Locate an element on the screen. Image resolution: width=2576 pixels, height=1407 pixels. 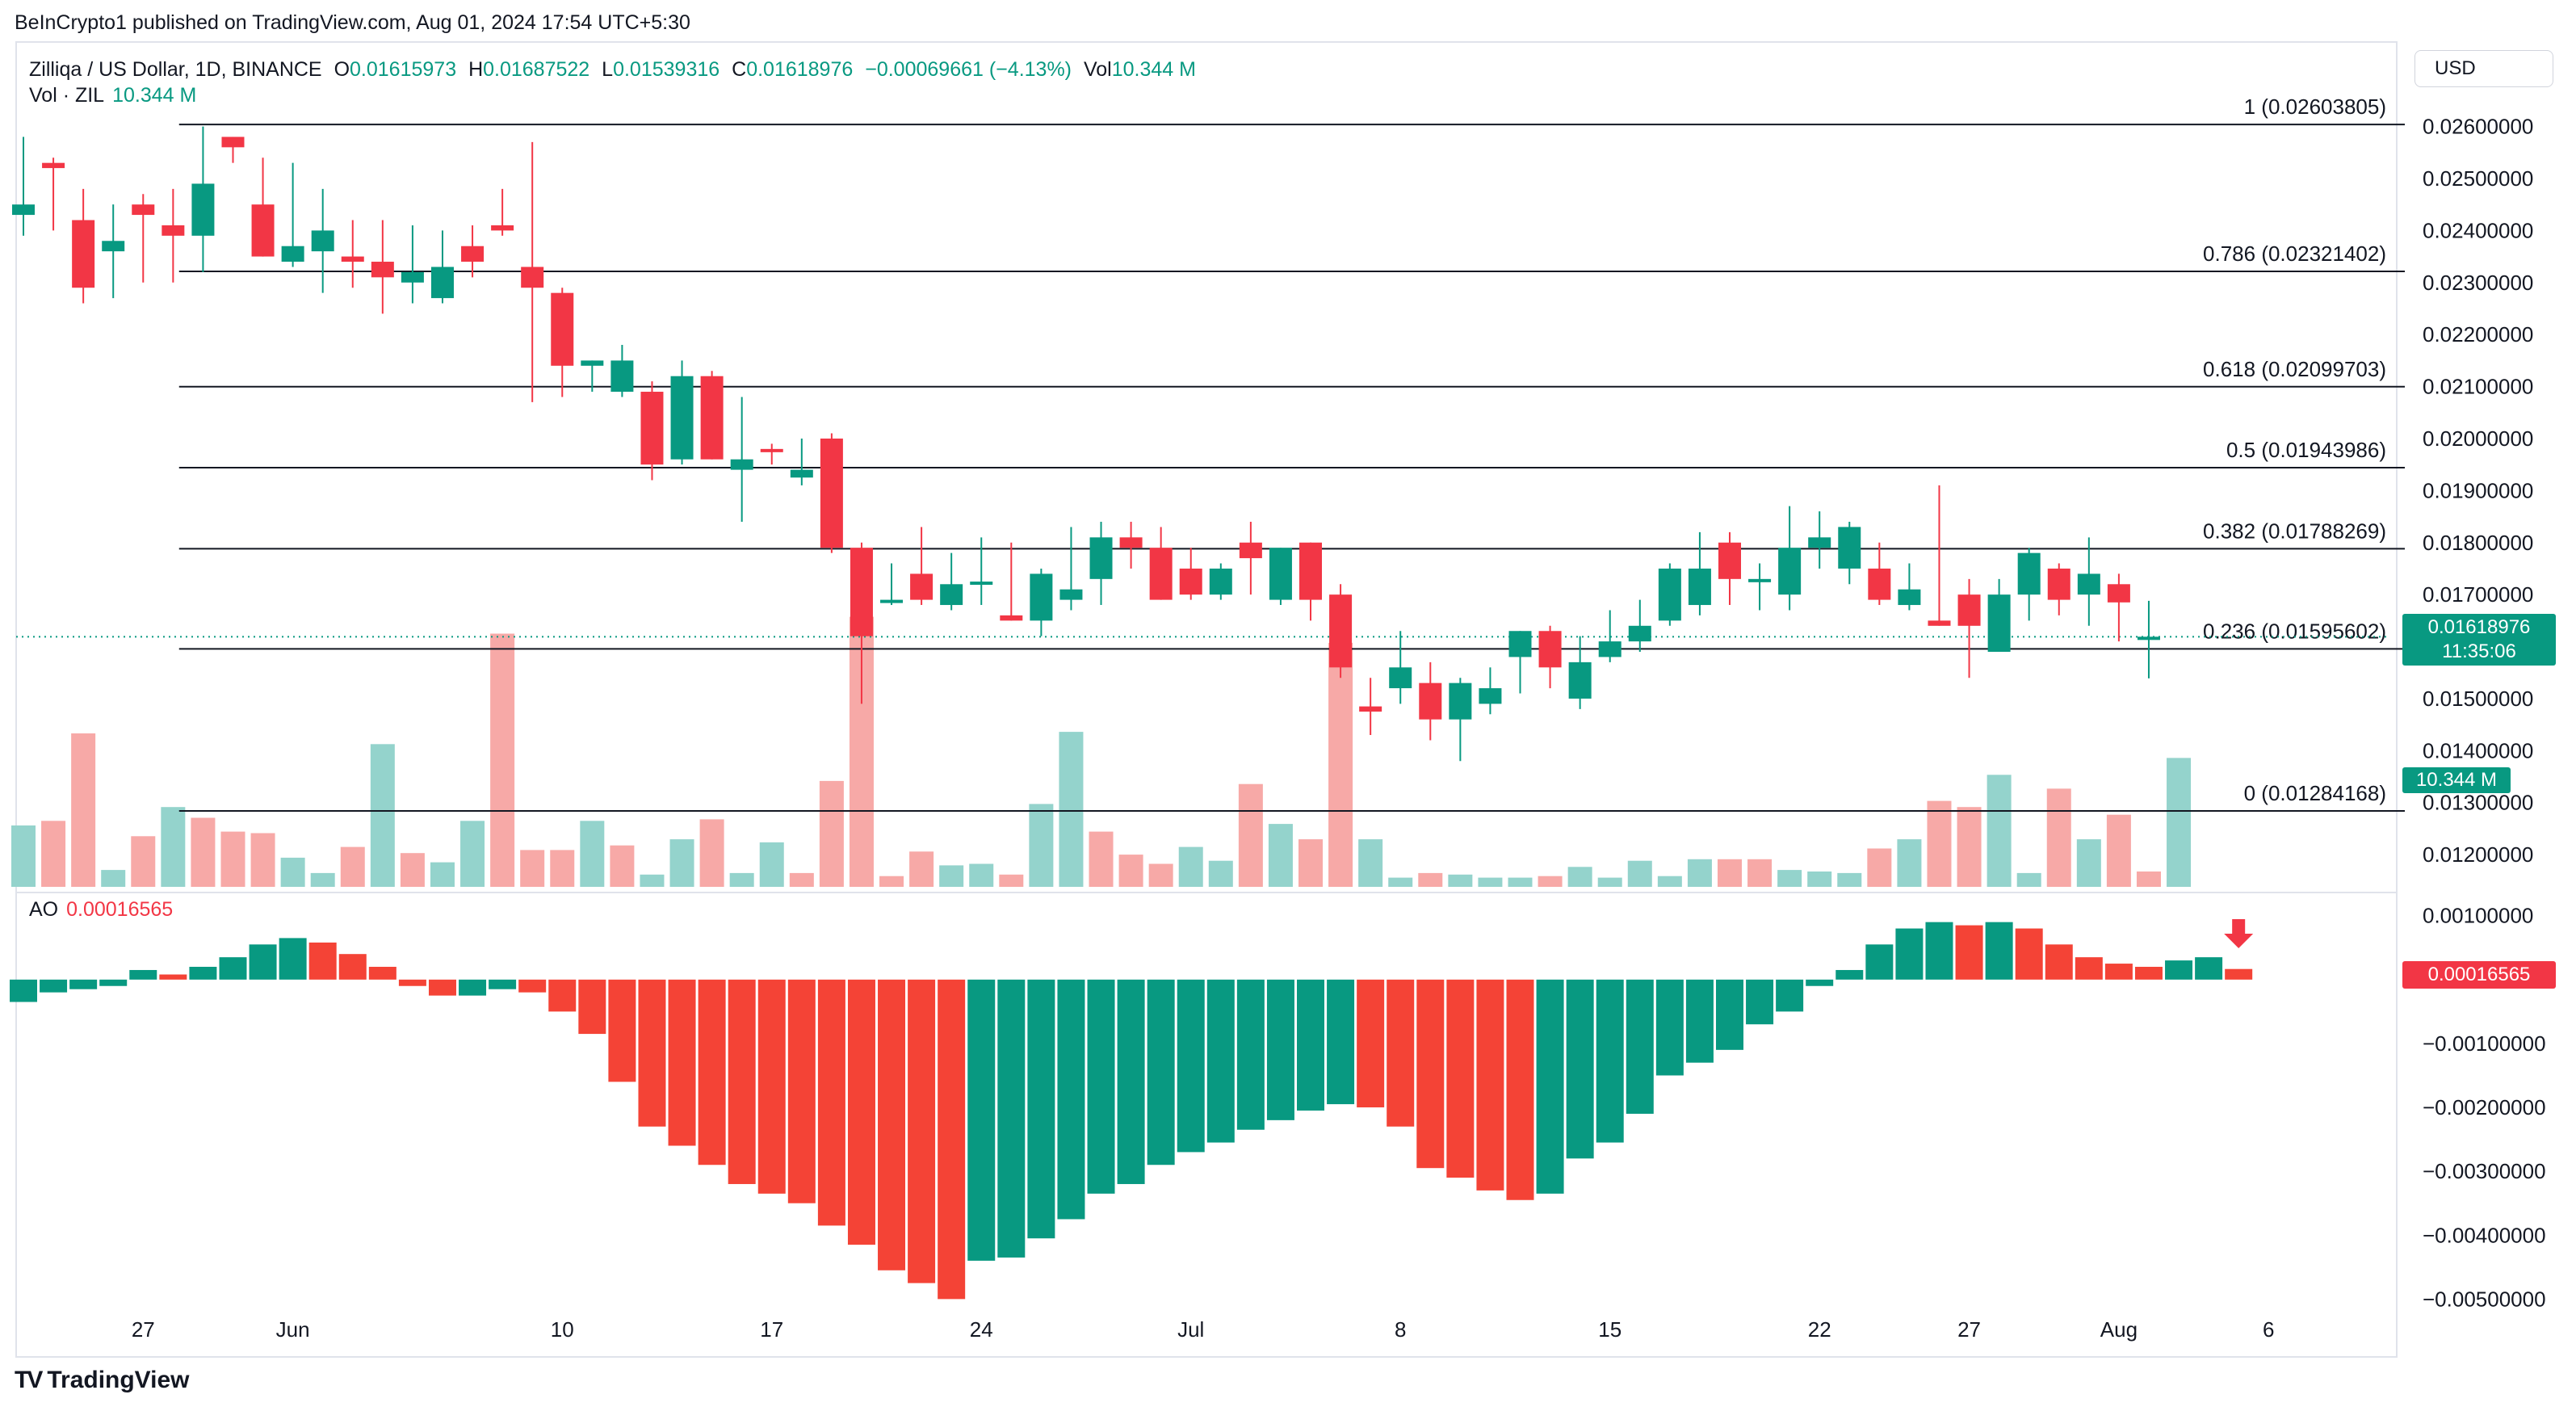
symbol-title: Zilliqa / US Dollar, 1D, BINANCE is located at coordinates (175, 69).